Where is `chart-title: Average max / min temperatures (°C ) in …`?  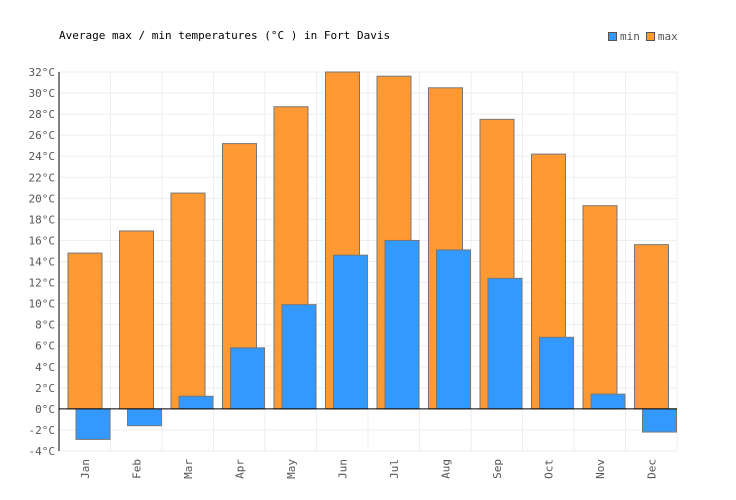 chart-title: Average max / min temperatures (°C ) in … is located at coordinates (225, 35).